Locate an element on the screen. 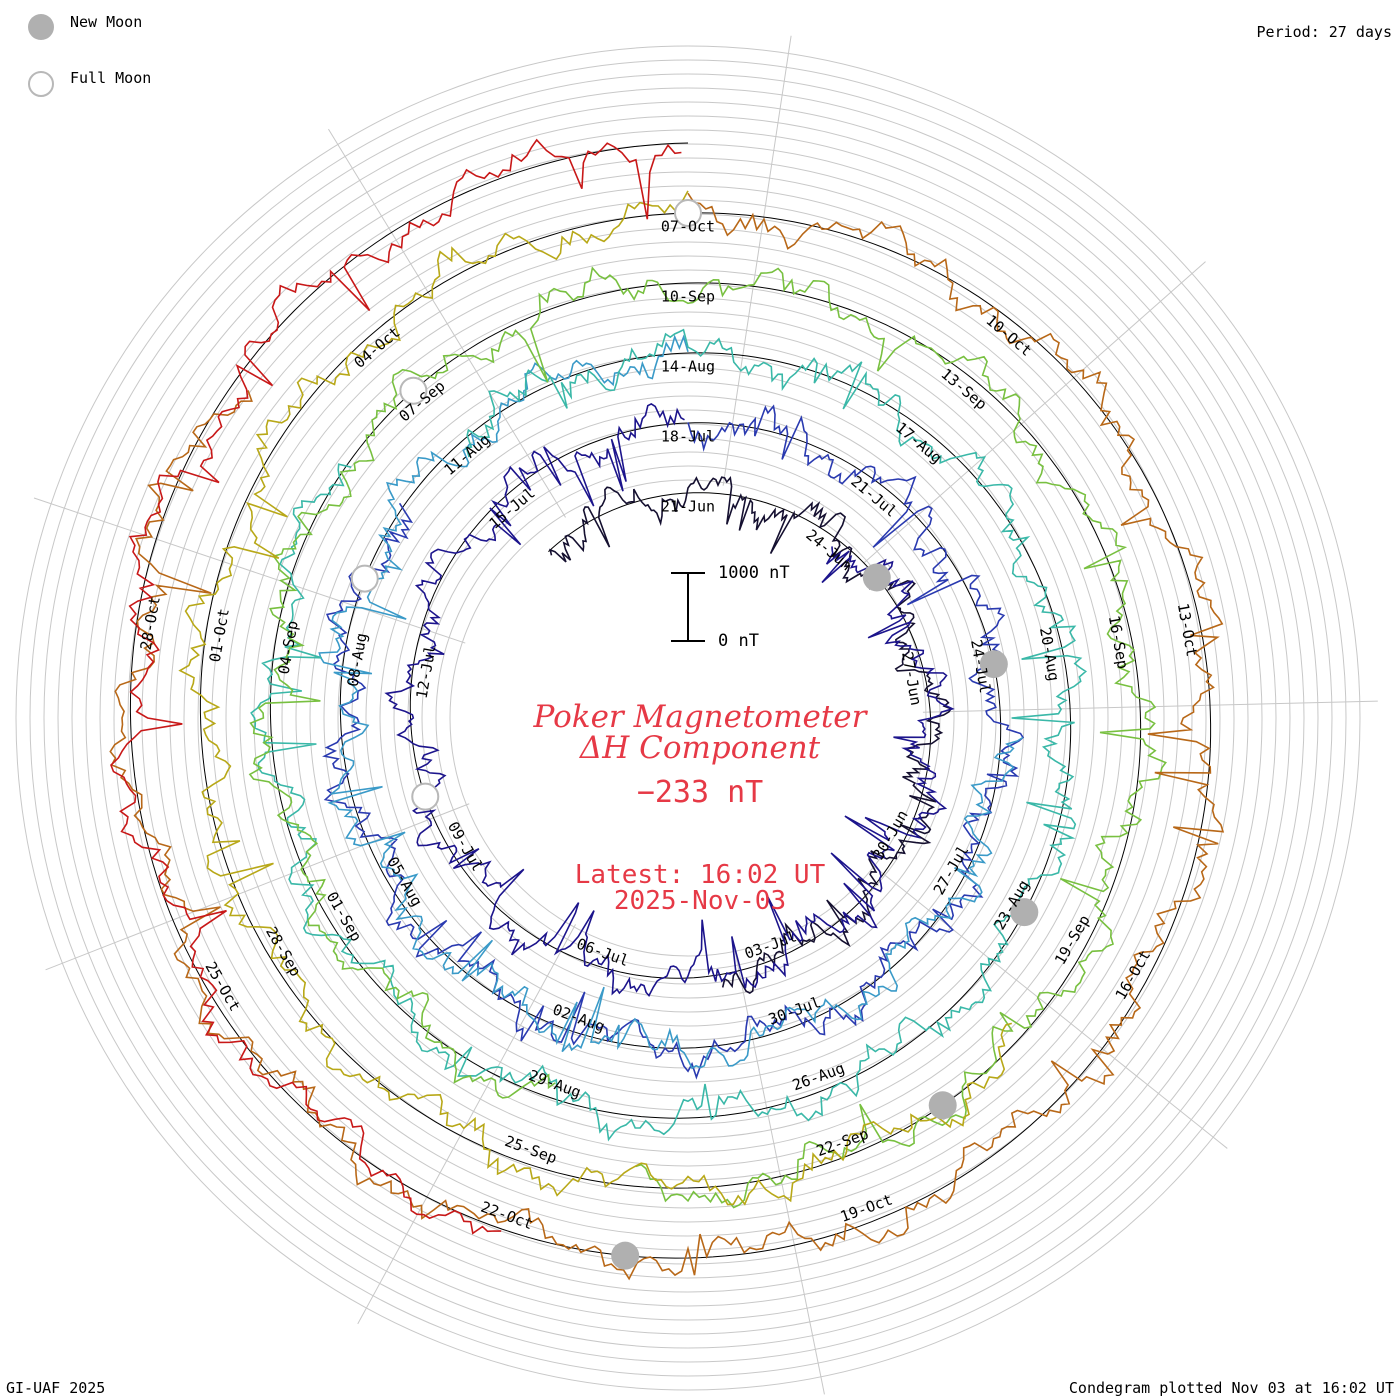 This screenshot has width=1400, height=1400. date-label: 14-Aug is located at coordinates (688, 367).